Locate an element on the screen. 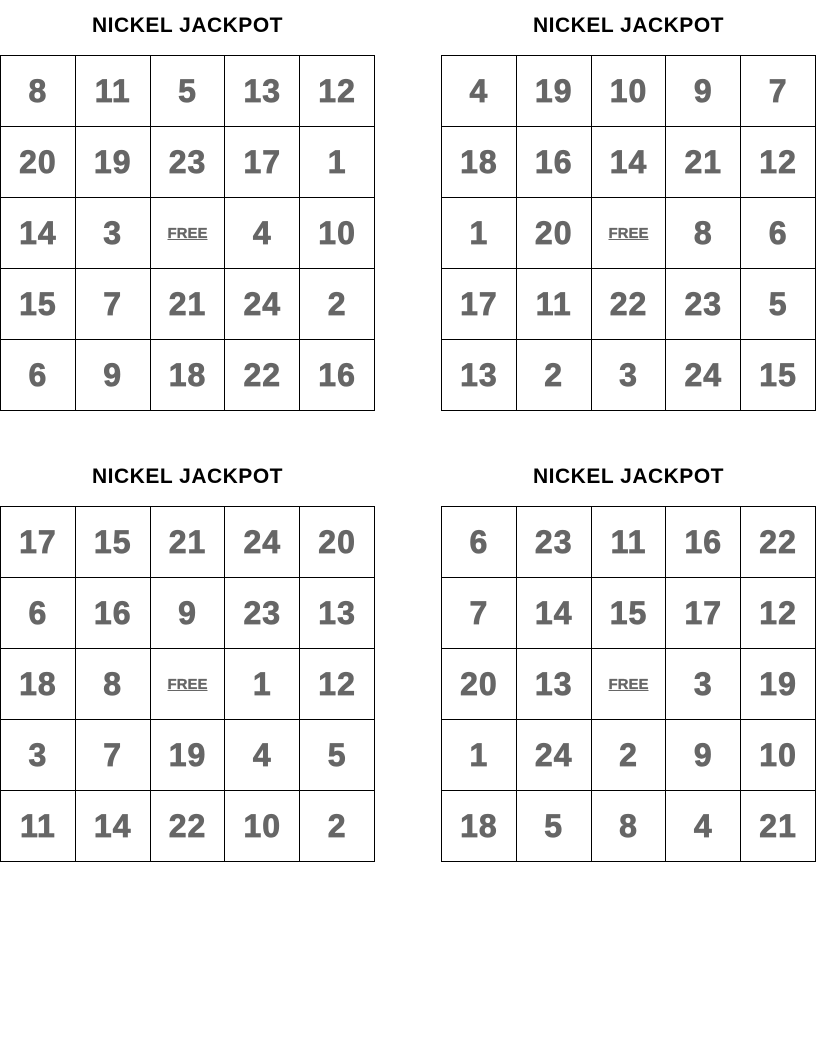 The height and width of the screenshot is (1056, 816). grid-row: 17 11 22 23 5 is located at coordinates (628, 304).